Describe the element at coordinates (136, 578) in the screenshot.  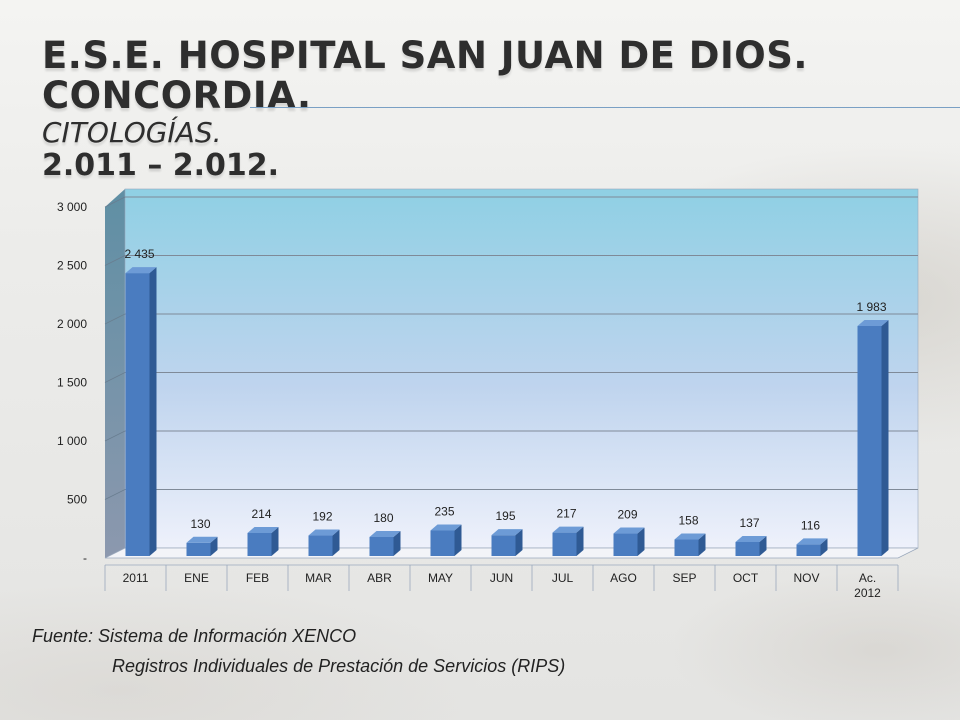
I see `x-tick-label: 2011` at that location.